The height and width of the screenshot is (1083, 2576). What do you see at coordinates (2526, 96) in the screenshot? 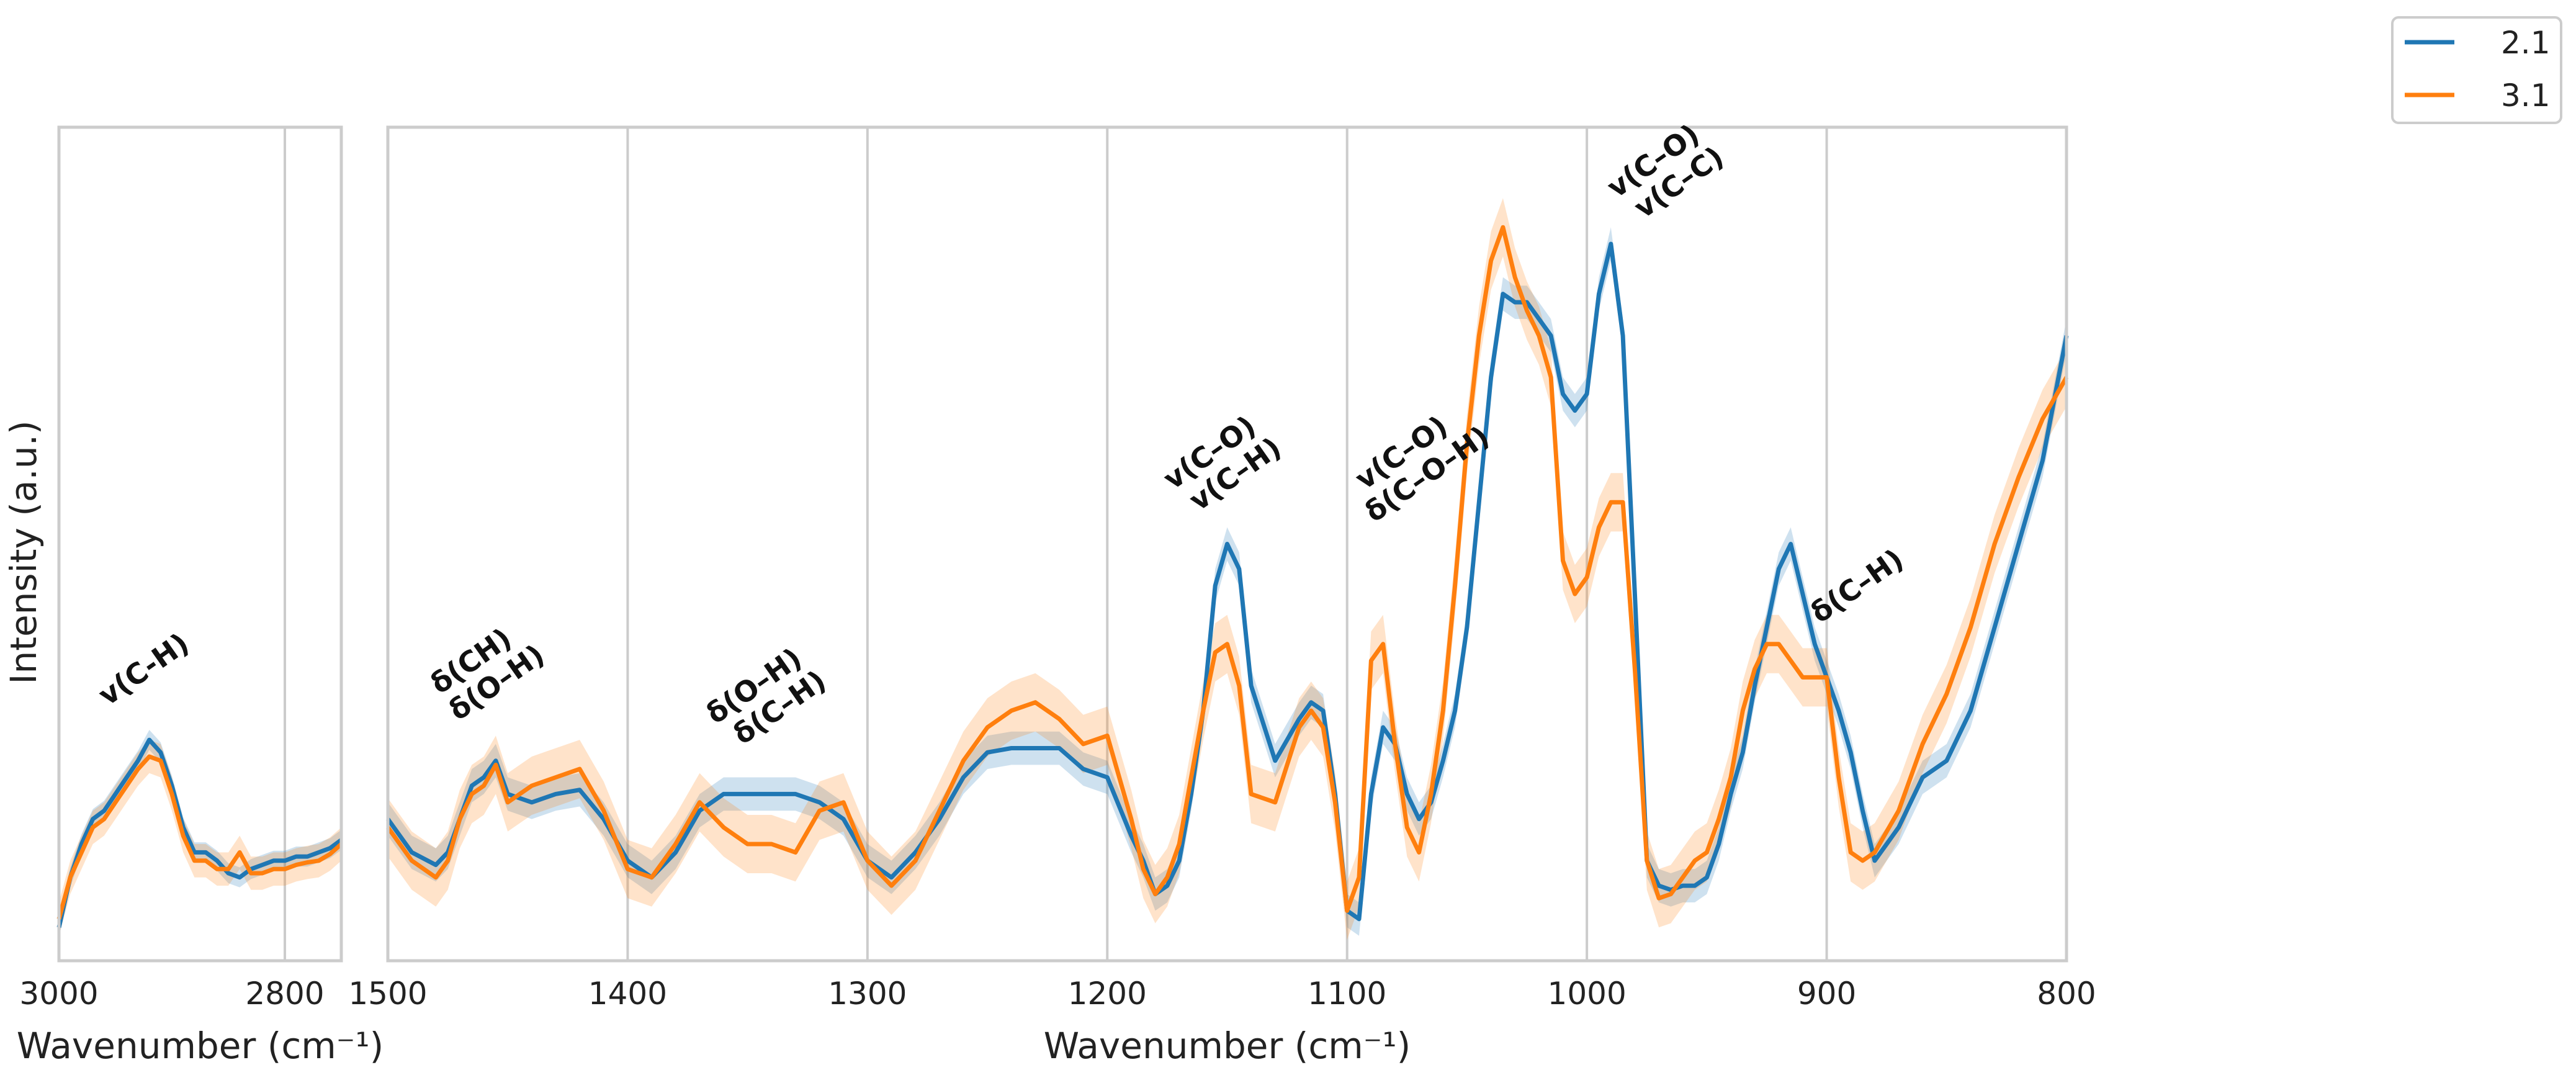
I see `legend-label-3-1: 3.1` at bounding box center [2526, 96].